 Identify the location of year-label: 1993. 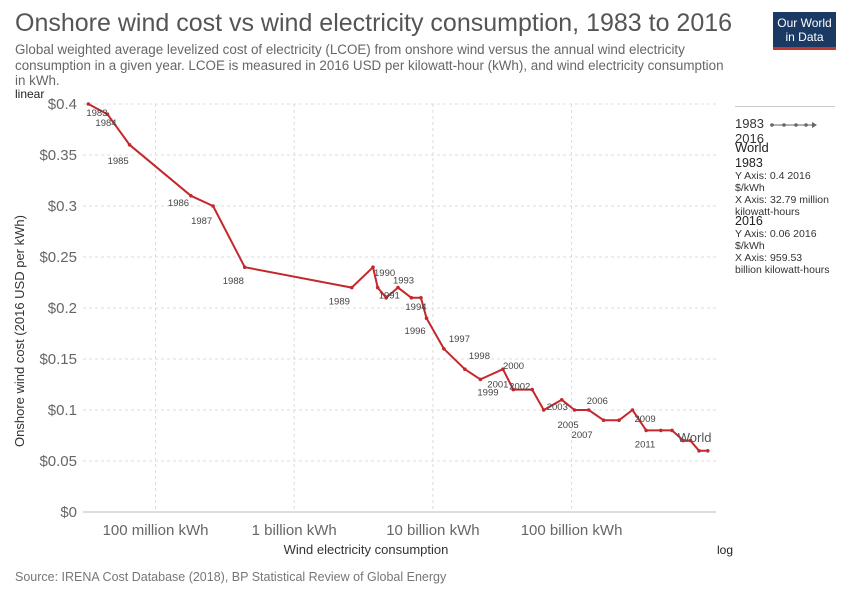
(403, 281).